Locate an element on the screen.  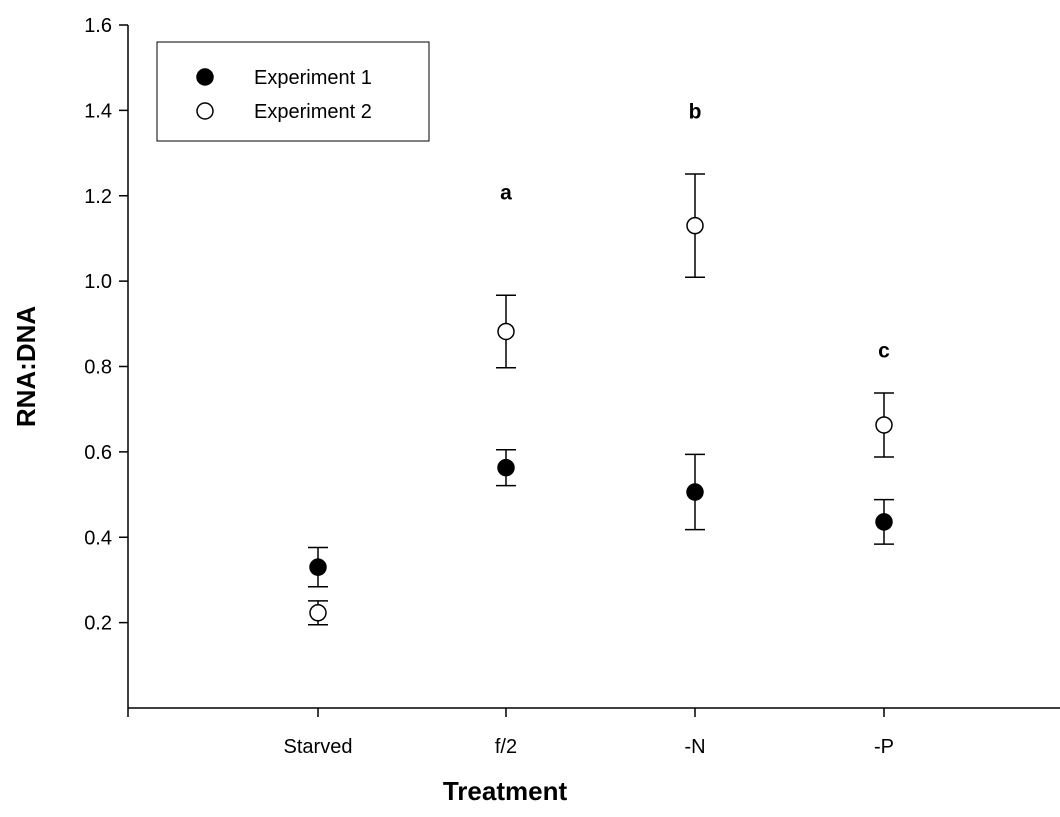
legend-label-experiment-1: Experiment 1 is located at coordinates (313, 78).